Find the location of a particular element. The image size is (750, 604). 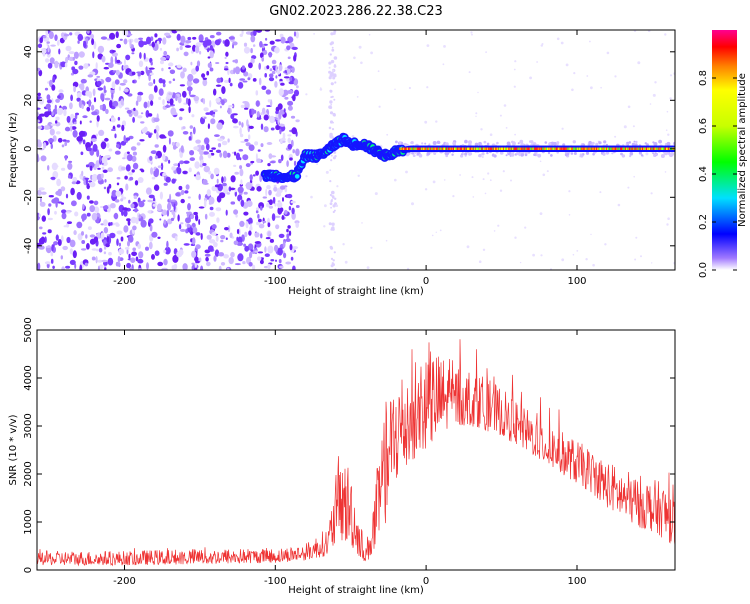

colorbar-tick-label: 0.0 is located at coordinates (703, 270).